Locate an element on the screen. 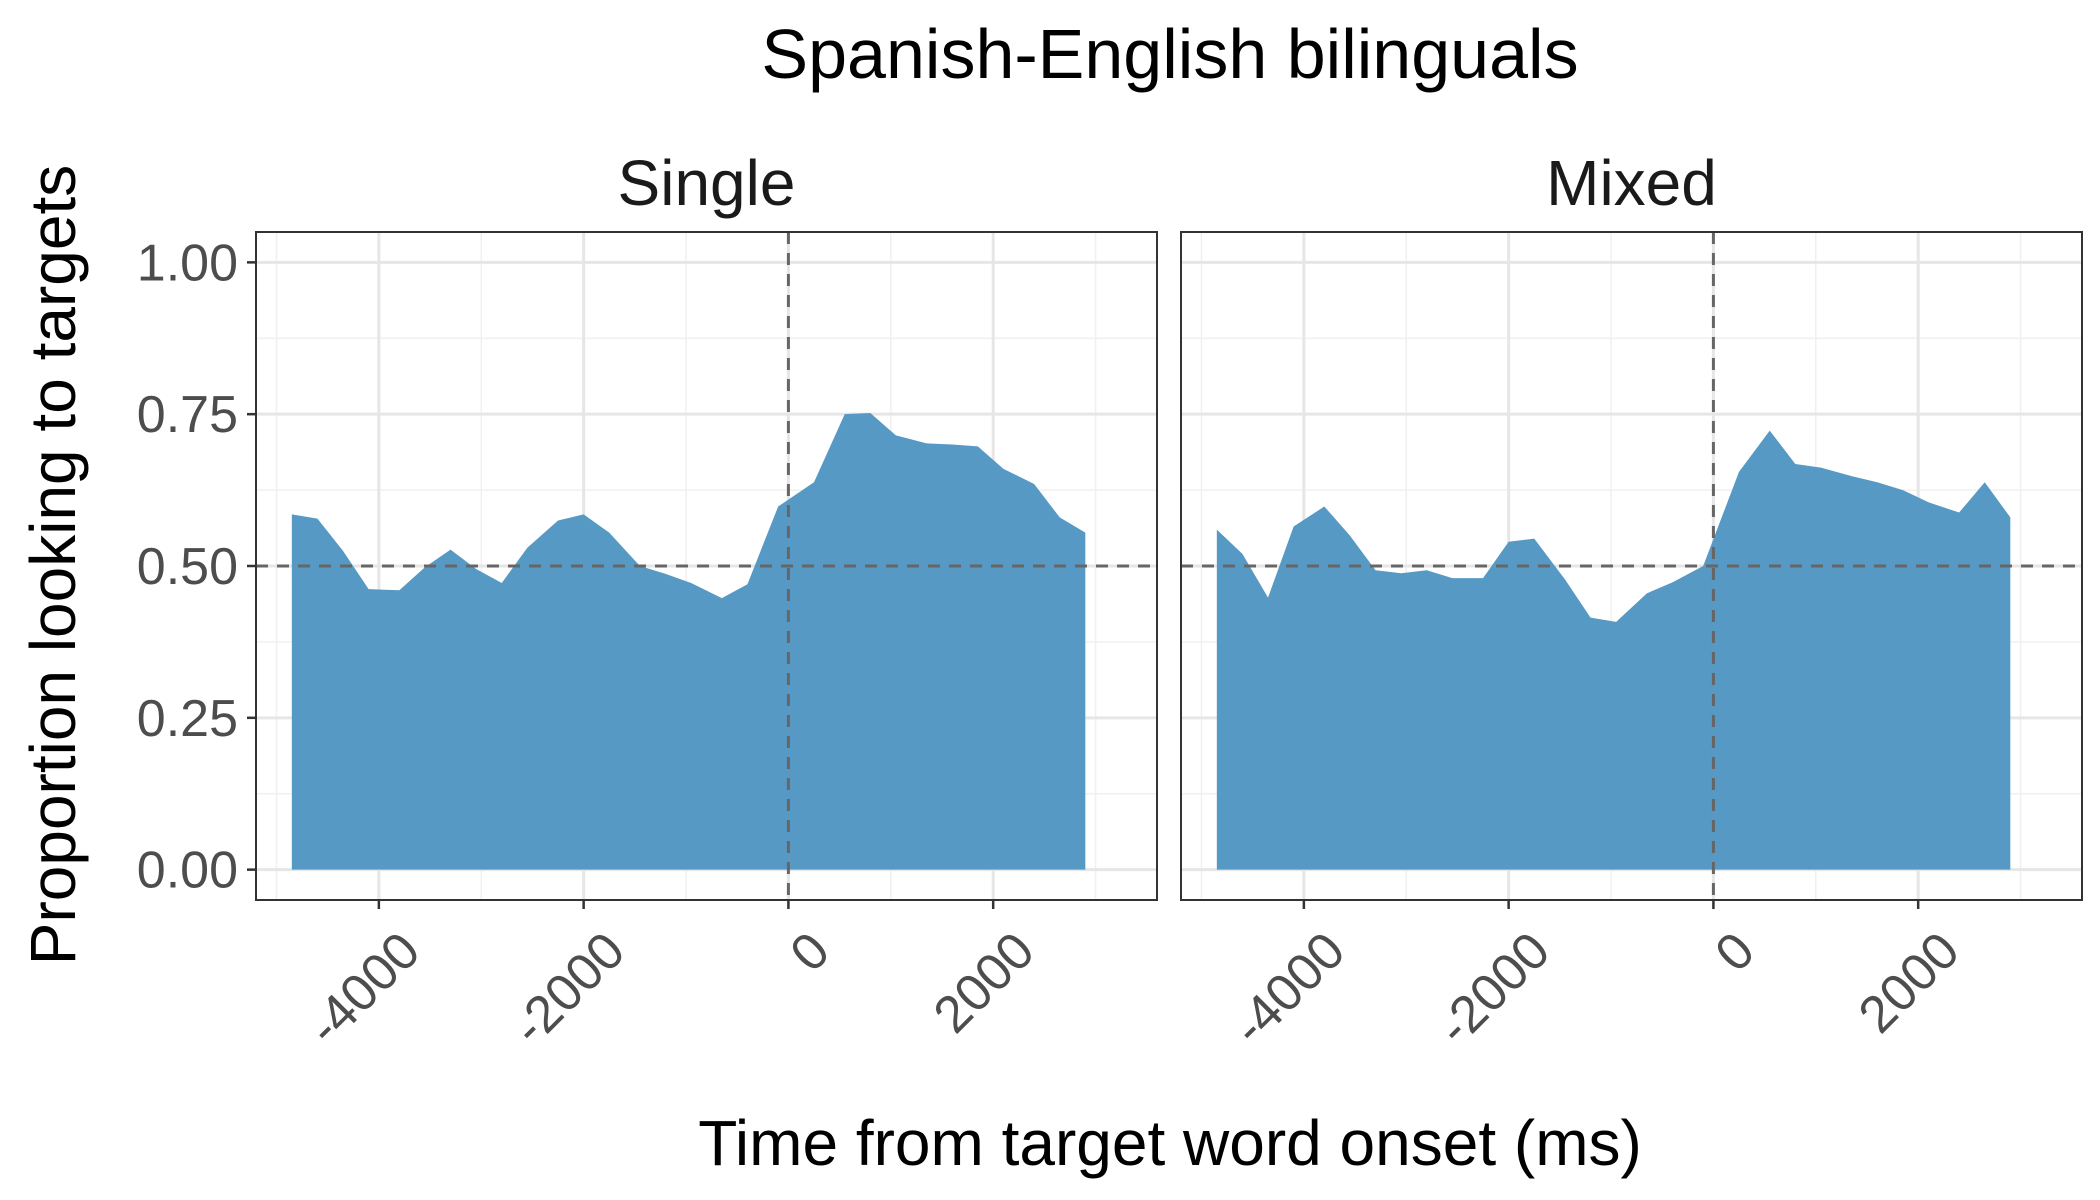  x-axis-title: Time from target word onset (ms) is located at coordinates (1170, 1143).